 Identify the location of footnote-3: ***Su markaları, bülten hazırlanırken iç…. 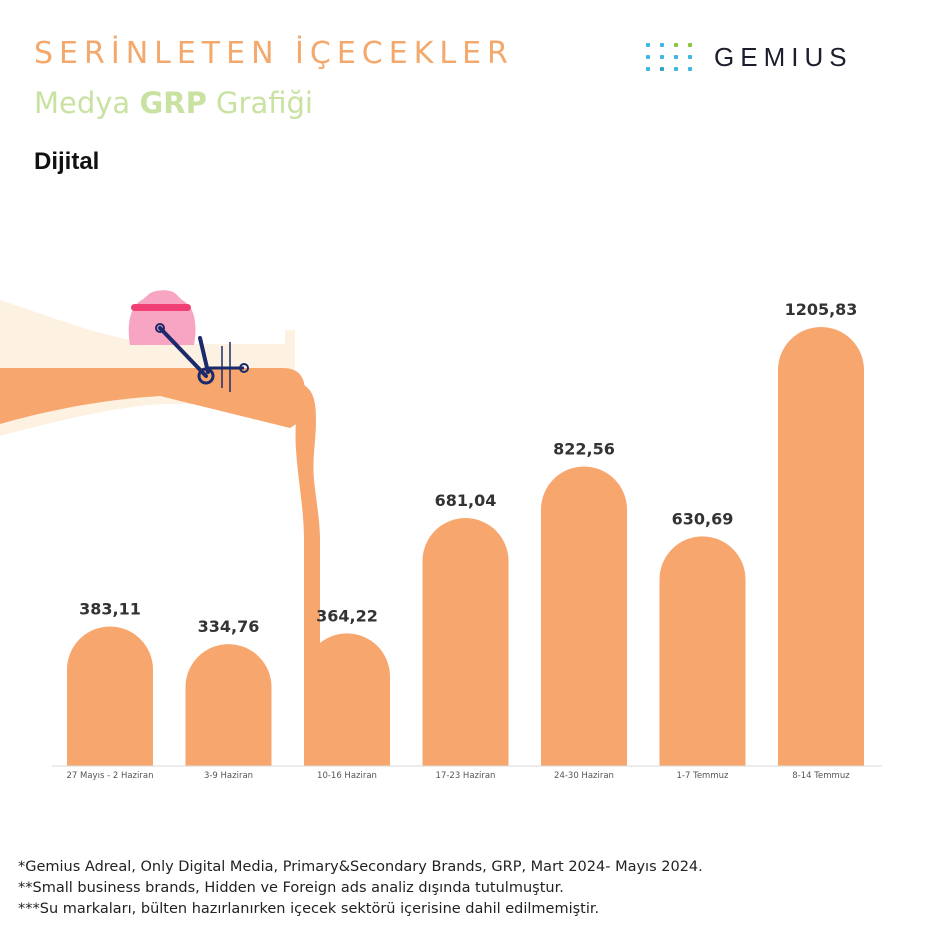
(309, 909).